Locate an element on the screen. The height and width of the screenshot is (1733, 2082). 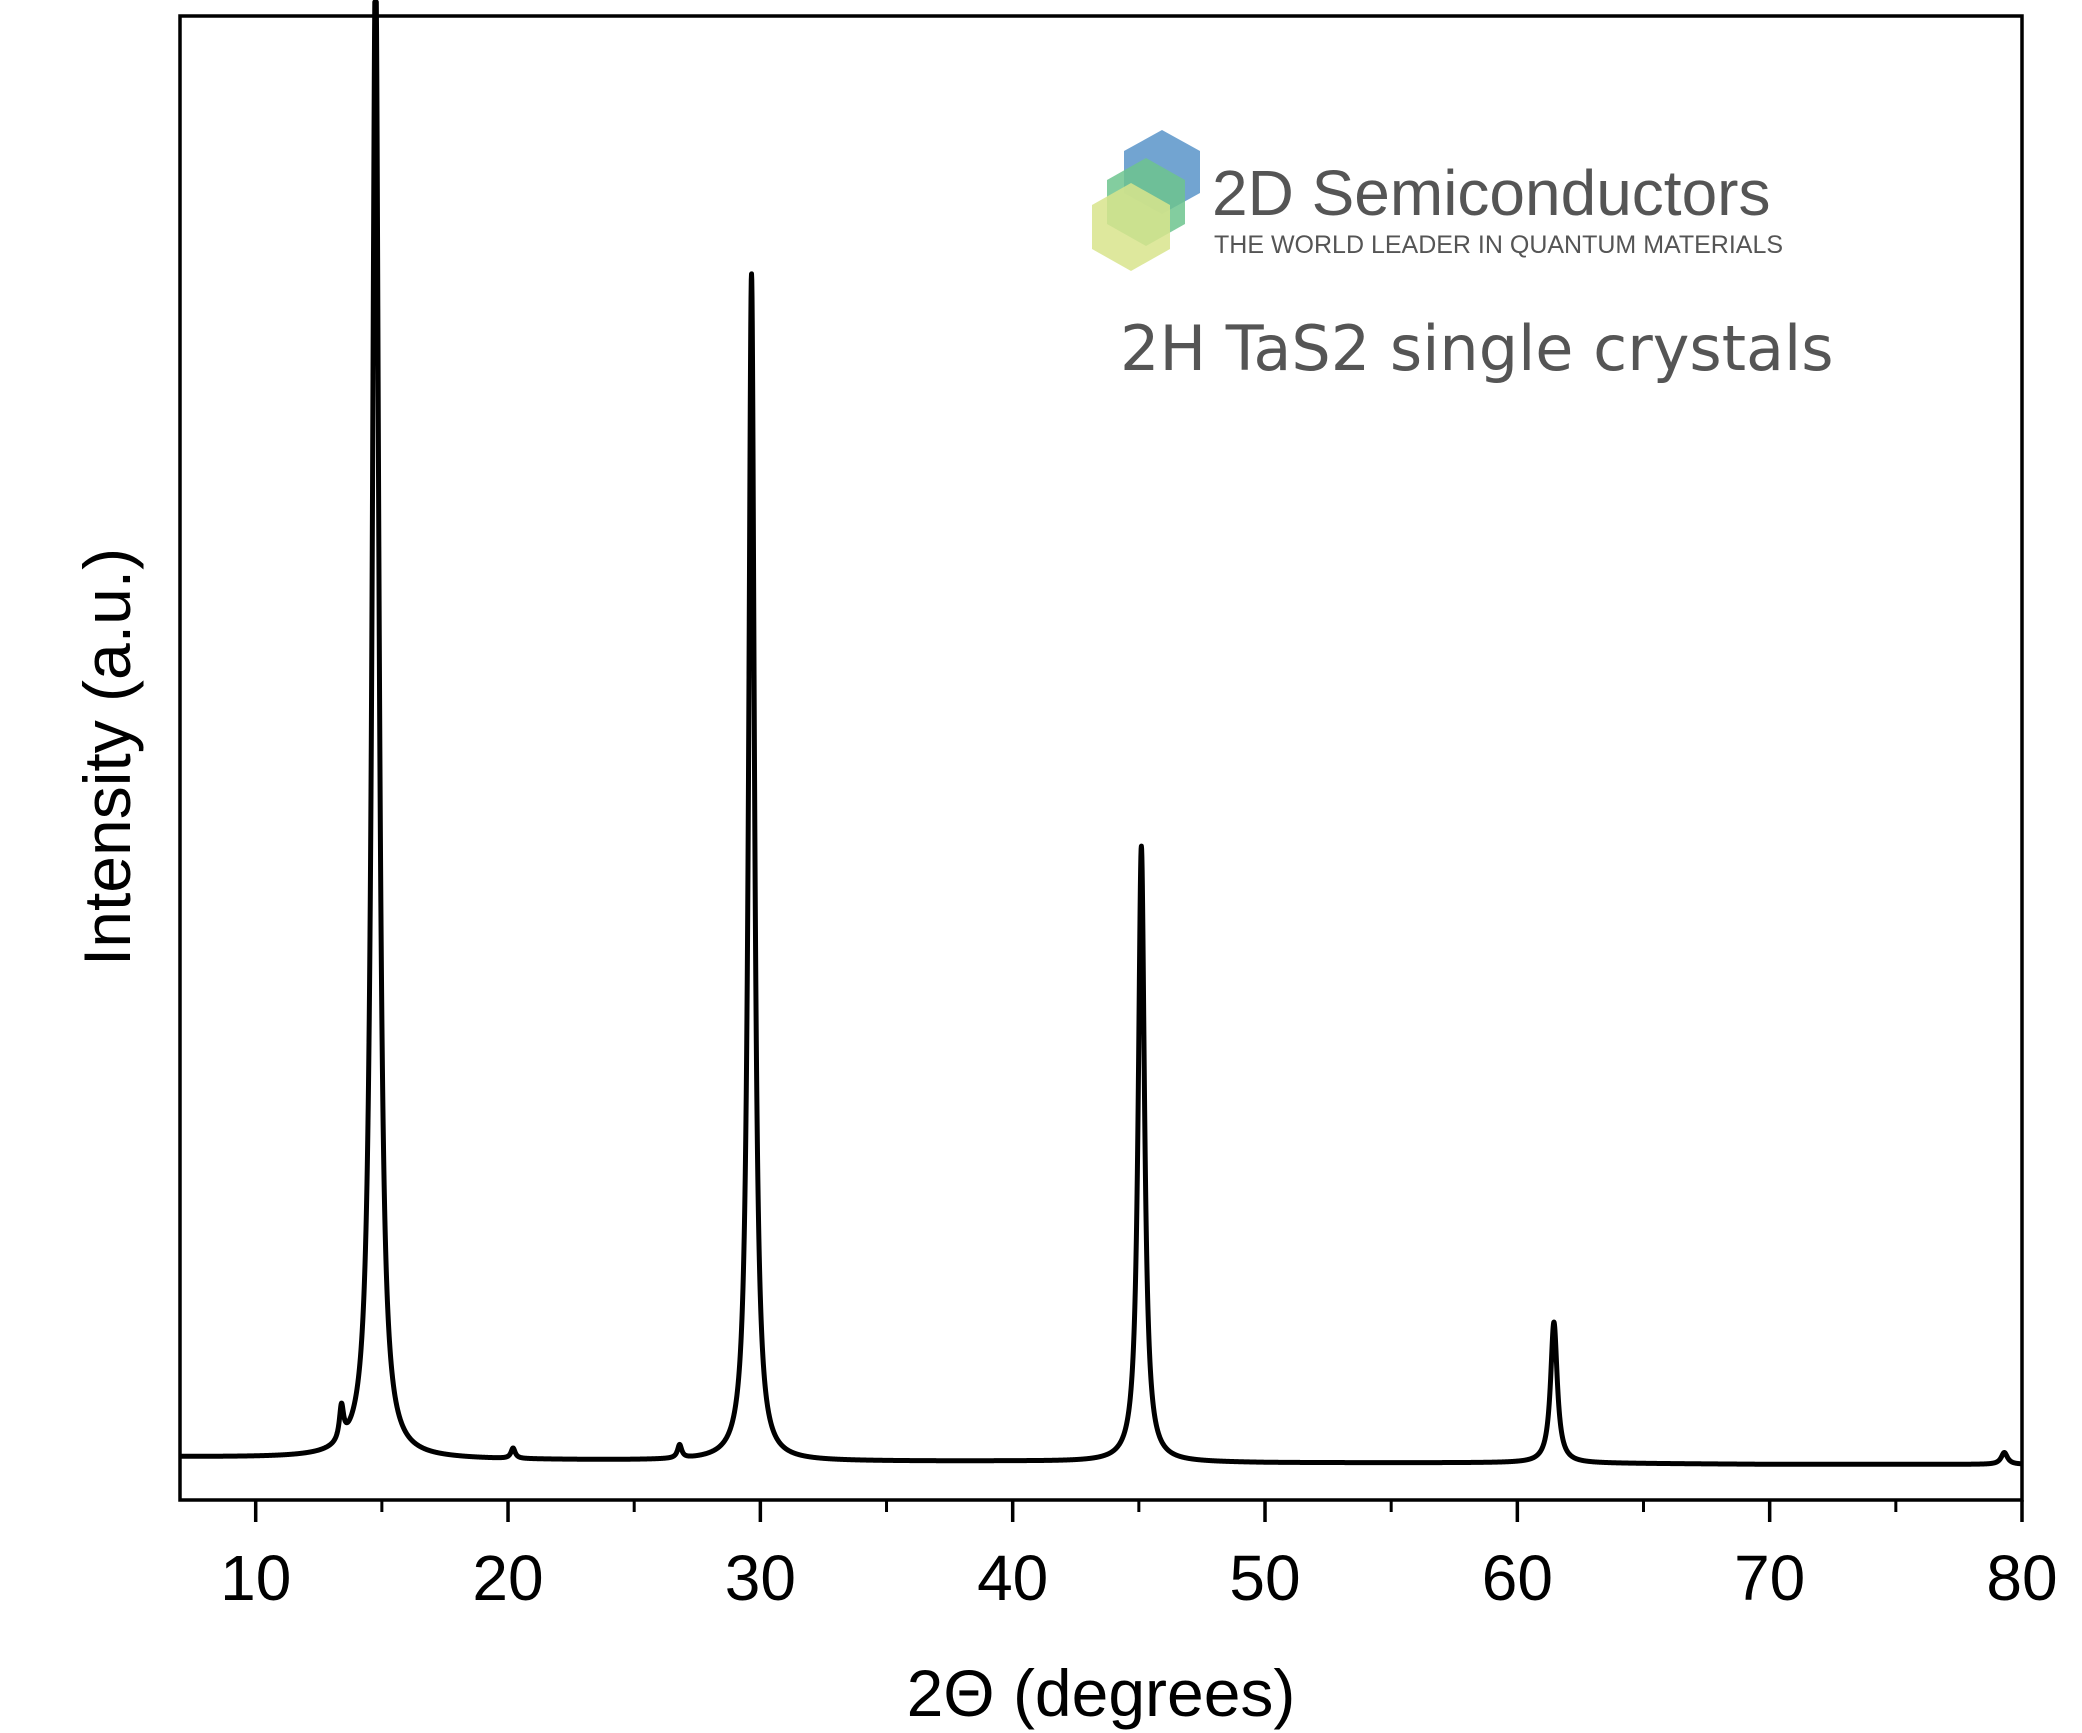
x-tick-label: 60 is located at coordinates (1517, 1578).